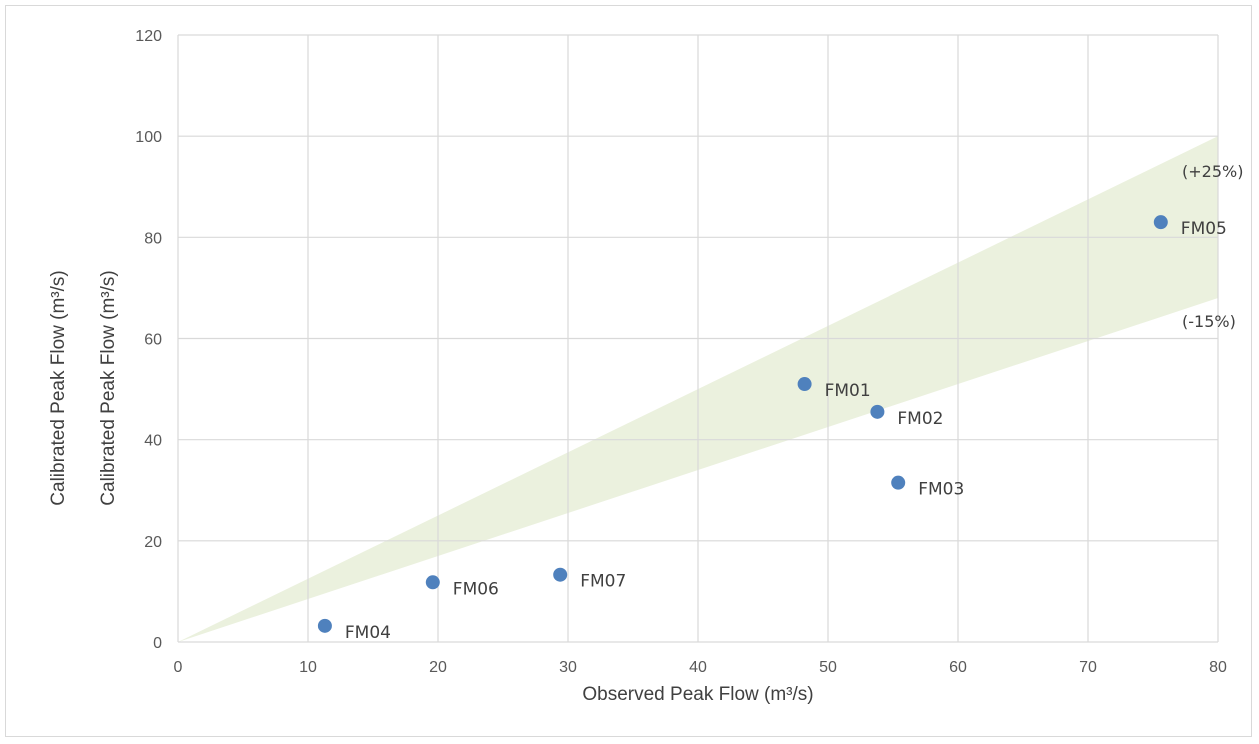 This screenshot has height=744, width=1259. I want to click on data-label-fm06: FM06, so click(476, 589).